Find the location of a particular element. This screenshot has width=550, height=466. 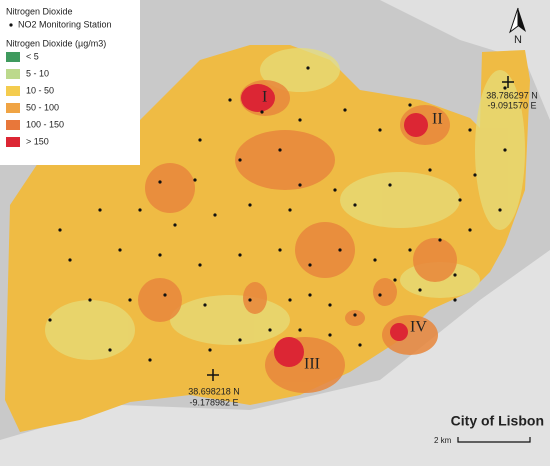

legend-subtitle: Nitrogen Dioxide (µg/m3) is located at coordinates (56, 43).